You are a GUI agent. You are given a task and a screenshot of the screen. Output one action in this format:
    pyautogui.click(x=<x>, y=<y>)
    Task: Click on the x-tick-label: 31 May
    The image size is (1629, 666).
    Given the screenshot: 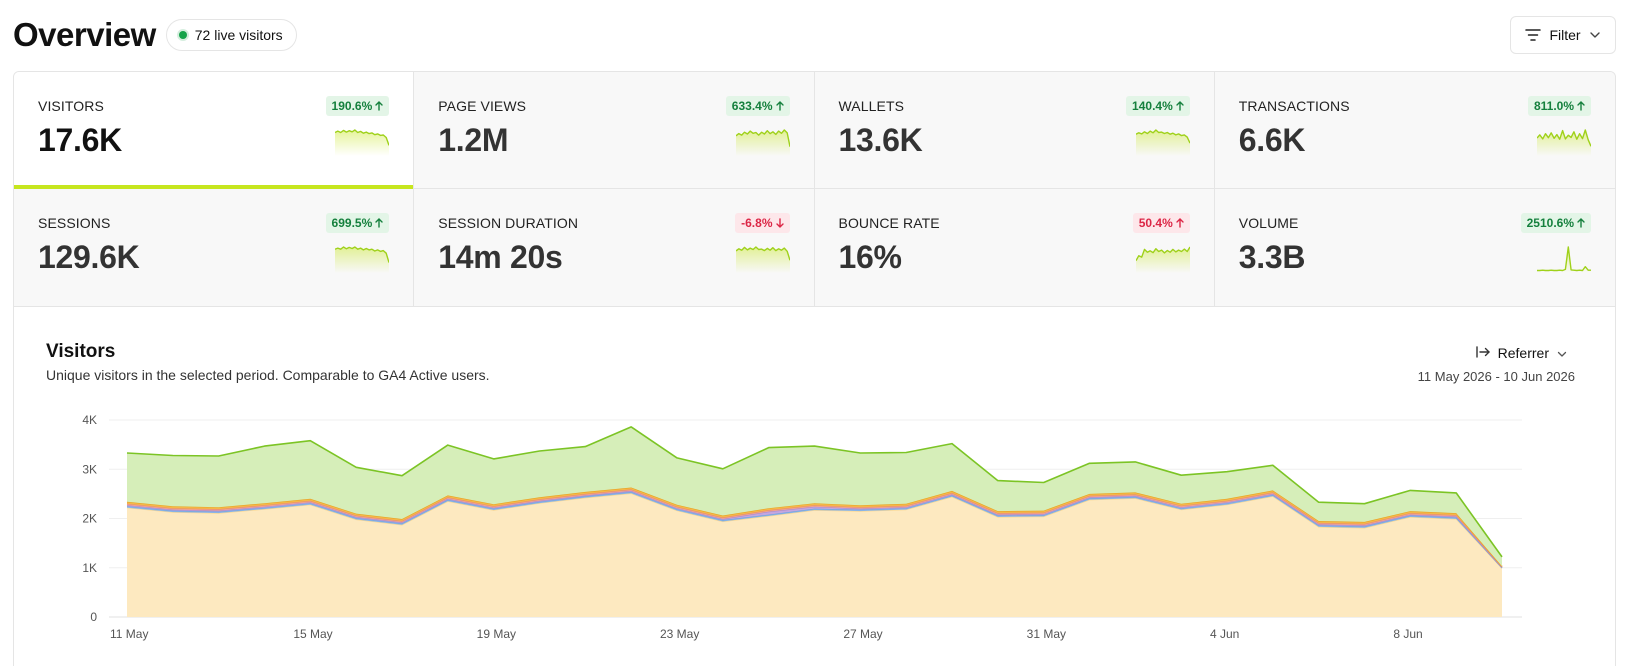 What is the action you would take?
    pyautogui.click(x=1046, y=634)
    